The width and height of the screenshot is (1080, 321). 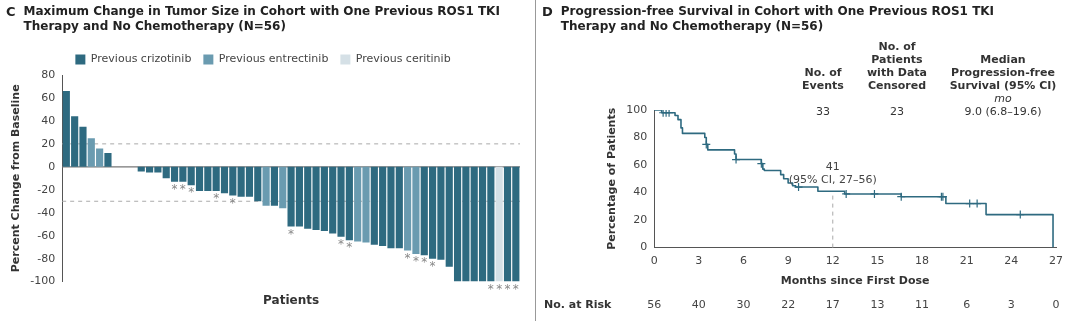 I want to click on y-tick-label: -100, so click(x=43, y=281).